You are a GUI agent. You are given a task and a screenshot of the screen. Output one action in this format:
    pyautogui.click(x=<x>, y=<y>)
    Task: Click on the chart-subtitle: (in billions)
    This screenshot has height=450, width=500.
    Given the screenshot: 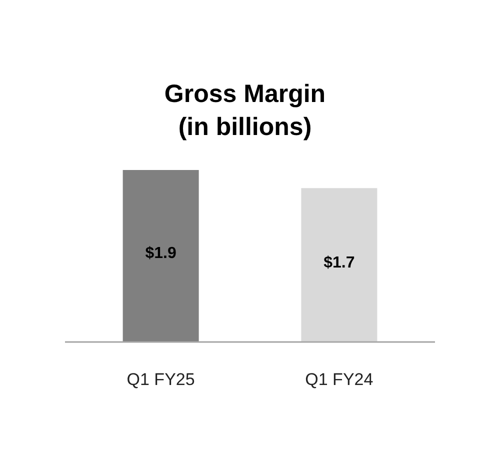 What is the action you would take?
    pyautogui.click(x=245, y=127)
    